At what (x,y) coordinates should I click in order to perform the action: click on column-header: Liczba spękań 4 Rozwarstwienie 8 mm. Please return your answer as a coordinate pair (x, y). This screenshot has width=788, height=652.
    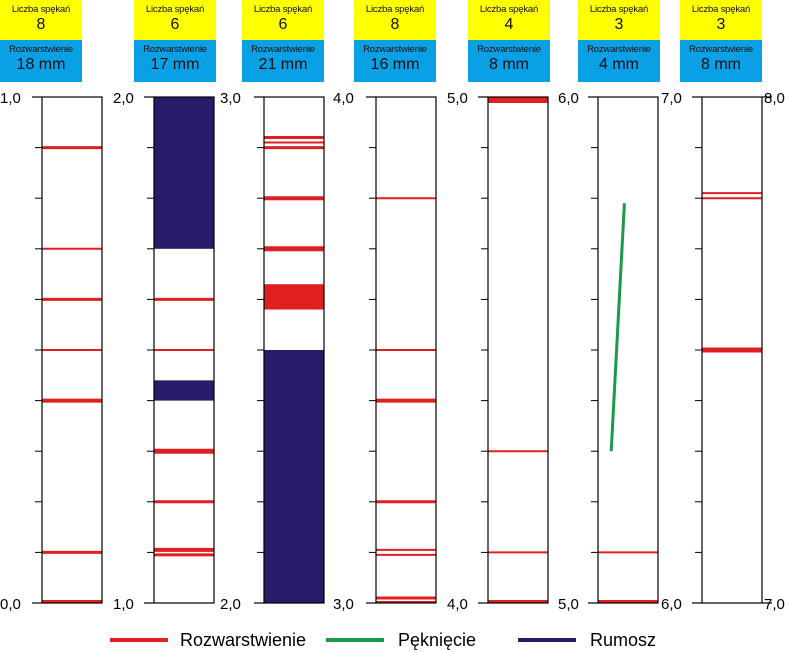
    Looking at the image, I should click on (509, 41).